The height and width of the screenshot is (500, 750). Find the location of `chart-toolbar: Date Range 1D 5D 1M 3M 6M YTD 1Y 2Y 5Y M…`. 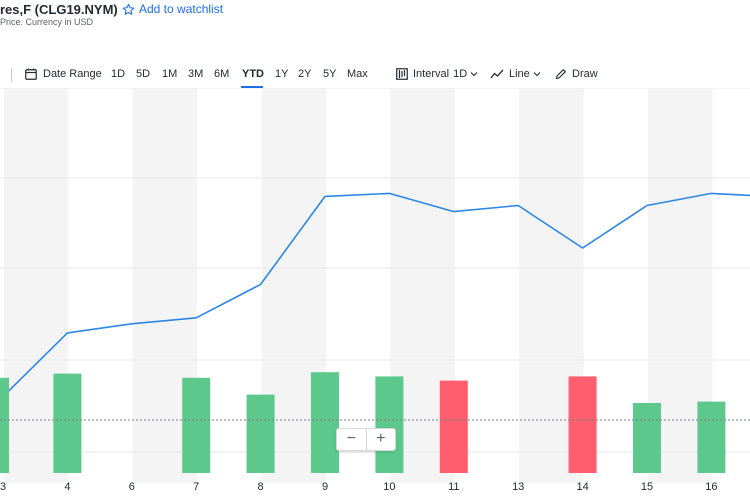

chart-toolbar: Date Range 1D 5D 1M 3M 6M YTD 1Y 2Y 5Y M… is located at coordinates (375, 76).